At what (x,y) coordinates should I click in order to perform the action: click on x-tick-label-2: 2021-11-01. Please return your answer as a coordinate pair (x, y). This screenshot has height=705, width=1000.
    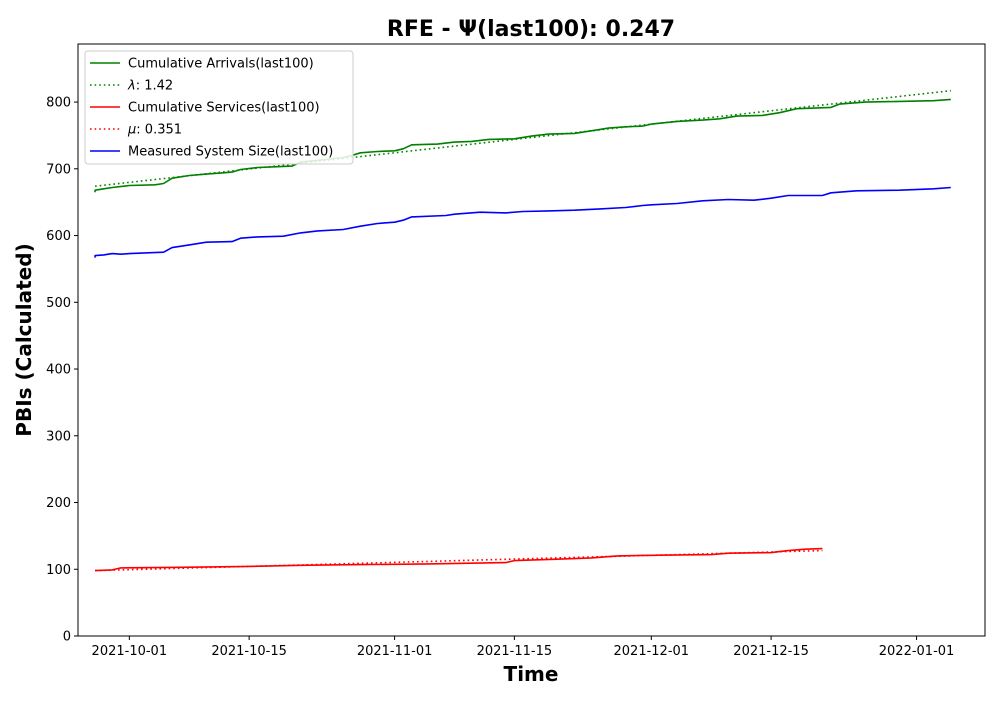
    Looking at the image, I should click on (395, 651).